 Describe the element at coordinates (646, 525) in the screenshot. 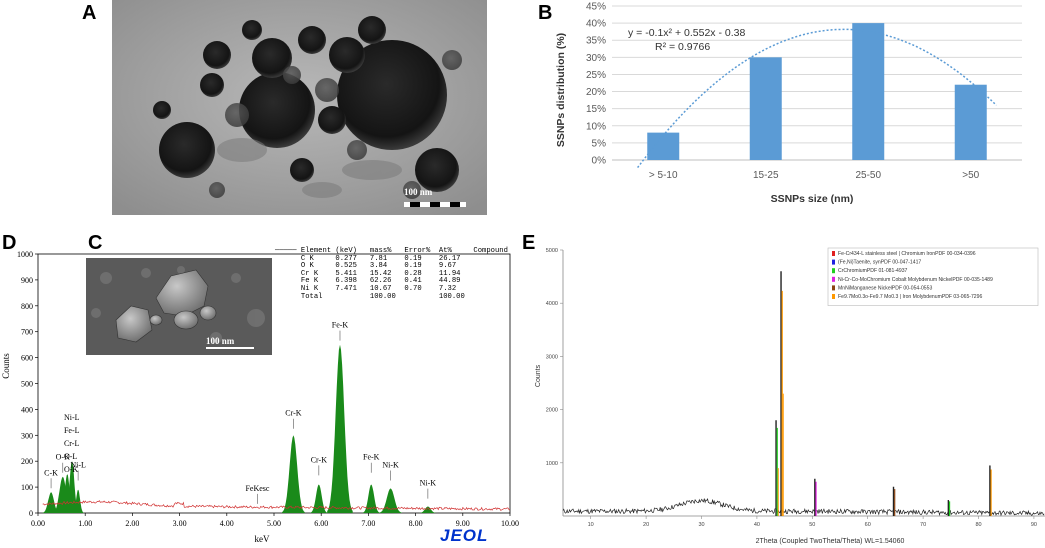

I see `x-tick-label: 20` at that location.